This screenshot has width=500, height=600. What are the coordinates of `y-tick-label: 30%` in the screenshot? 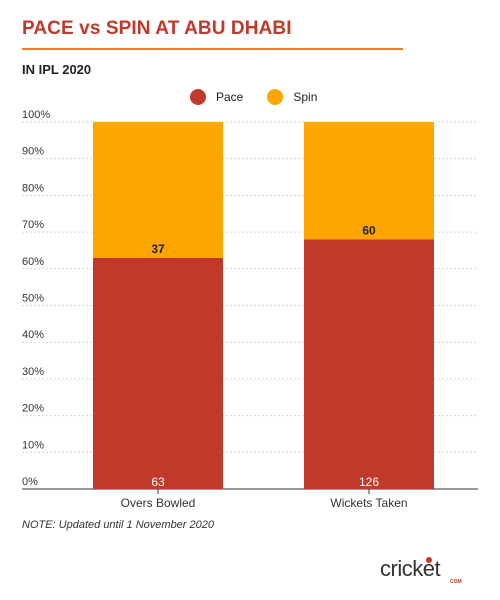 It's located at (33, 372).